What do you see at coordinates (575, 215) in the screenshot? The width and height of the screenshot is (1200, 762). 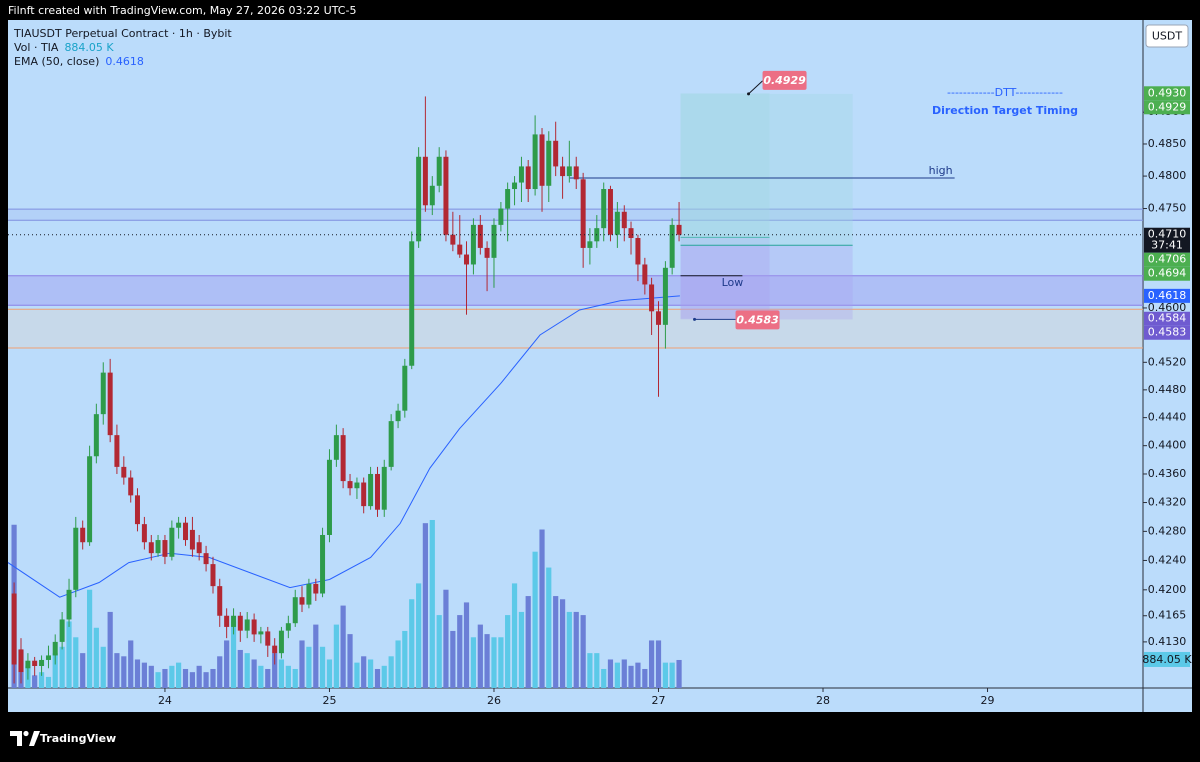 I see `zone` at bounding box center [575, 215].